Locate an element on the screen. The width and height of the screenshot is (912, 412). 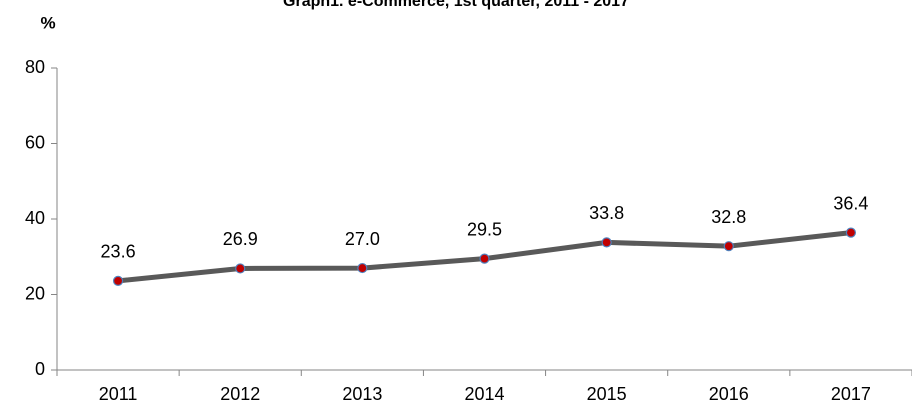
y-axis-label: % is located at coordinates (47, 22).